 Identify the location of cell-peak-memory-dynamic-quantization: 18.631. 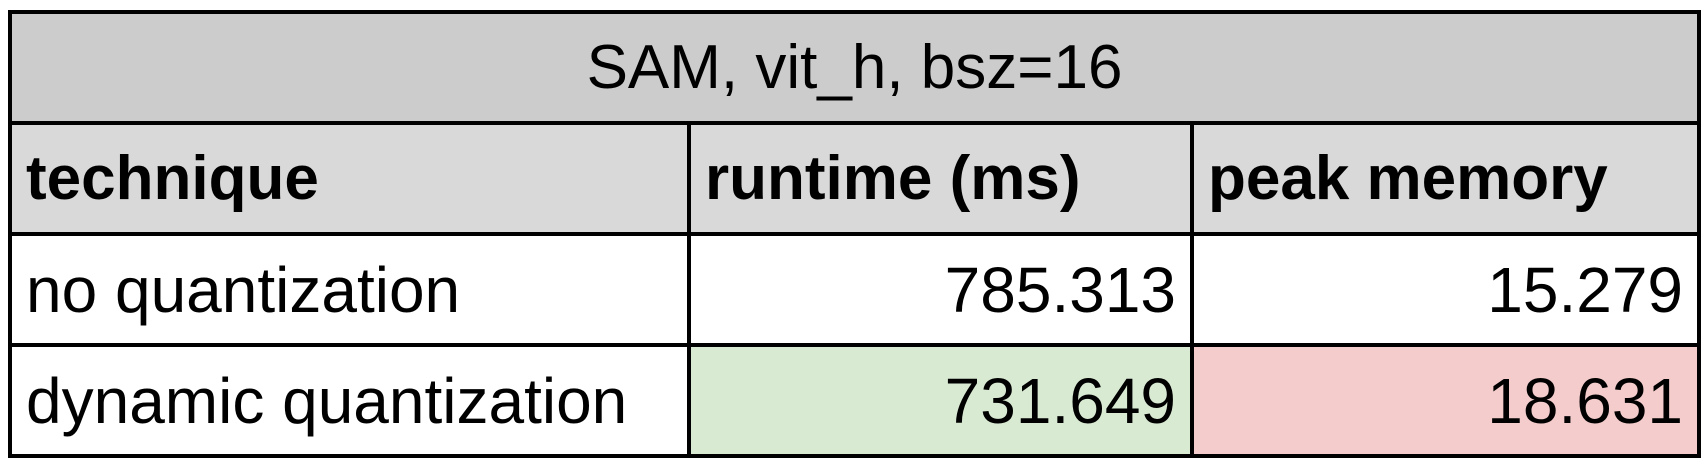
(1445, 400).